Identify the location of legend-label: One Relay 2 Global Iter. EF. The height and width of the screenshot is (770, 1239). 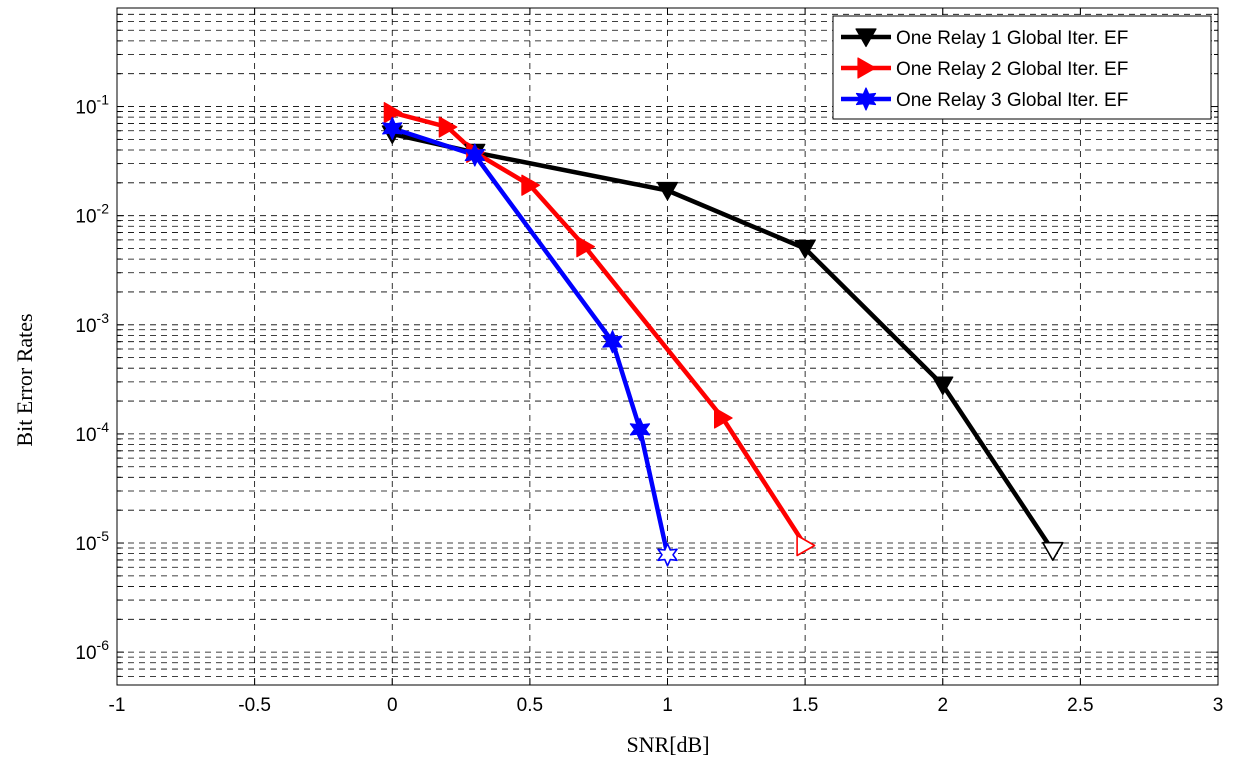
(1012, 69).